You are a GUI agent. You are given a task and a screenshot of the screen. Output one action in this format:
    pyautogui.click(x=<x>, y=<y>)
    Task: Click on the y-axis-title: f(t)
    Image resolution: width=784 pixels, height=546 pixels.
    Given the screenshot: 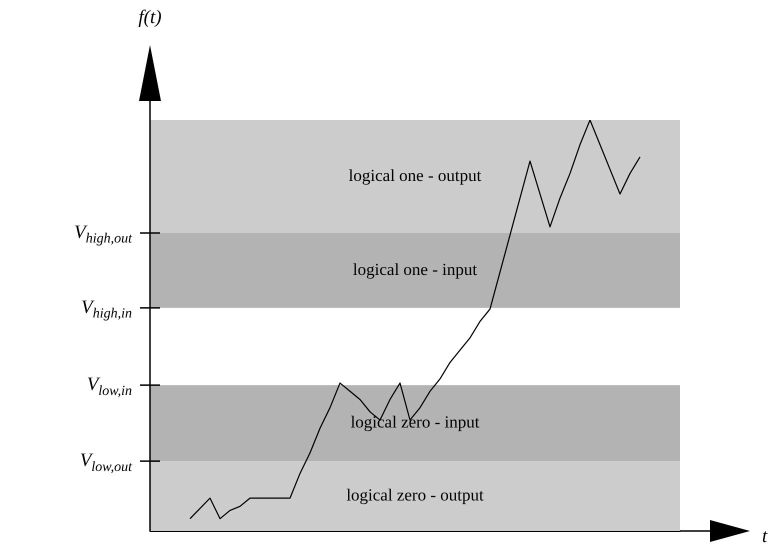 What is the action you would take?
    pyautogui.click(x=150, y=17)
    